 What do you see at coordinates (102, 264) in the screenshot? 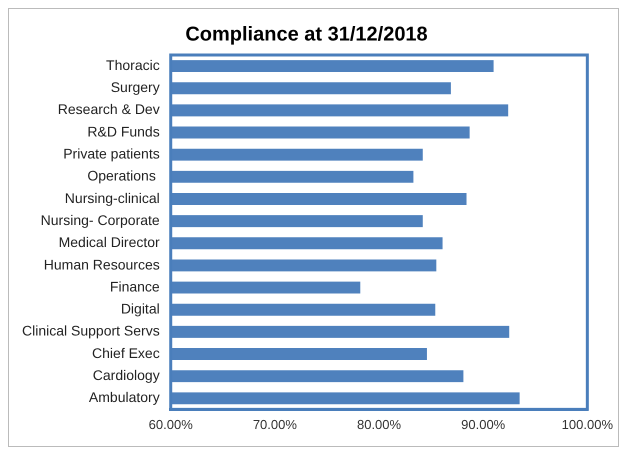
I see `y-tick-label: Human Resources` at bounding box center [102, 264].